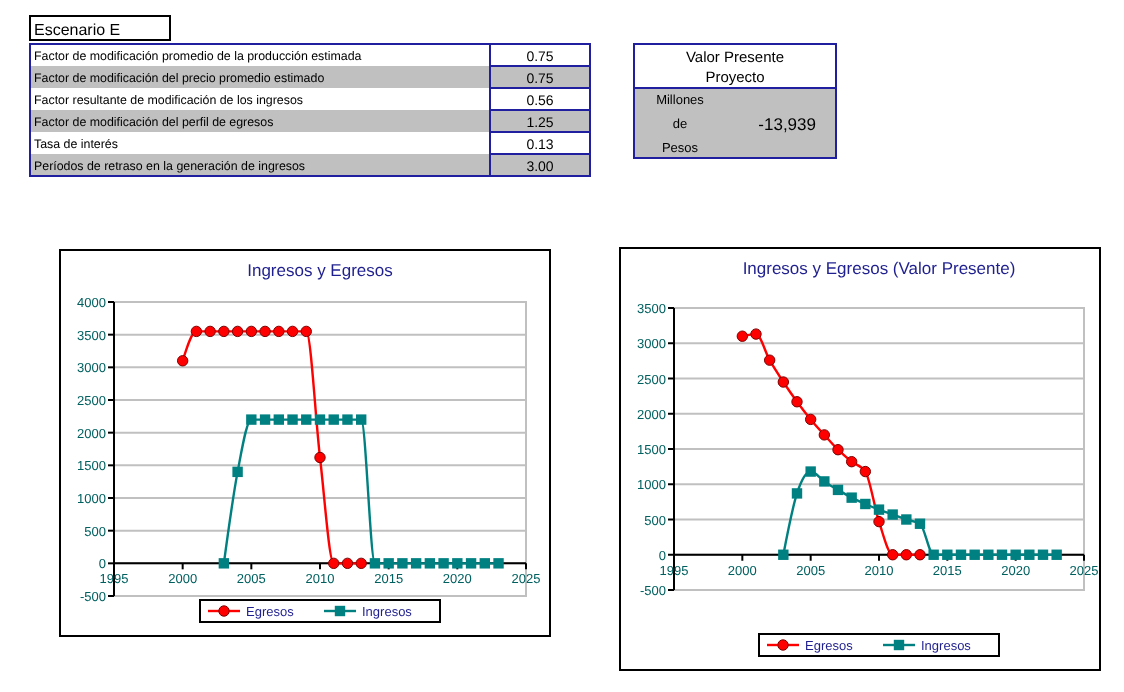 This screenshot has height=692, width=1124. I want to click on text: Escenario E, so click(77, 30).